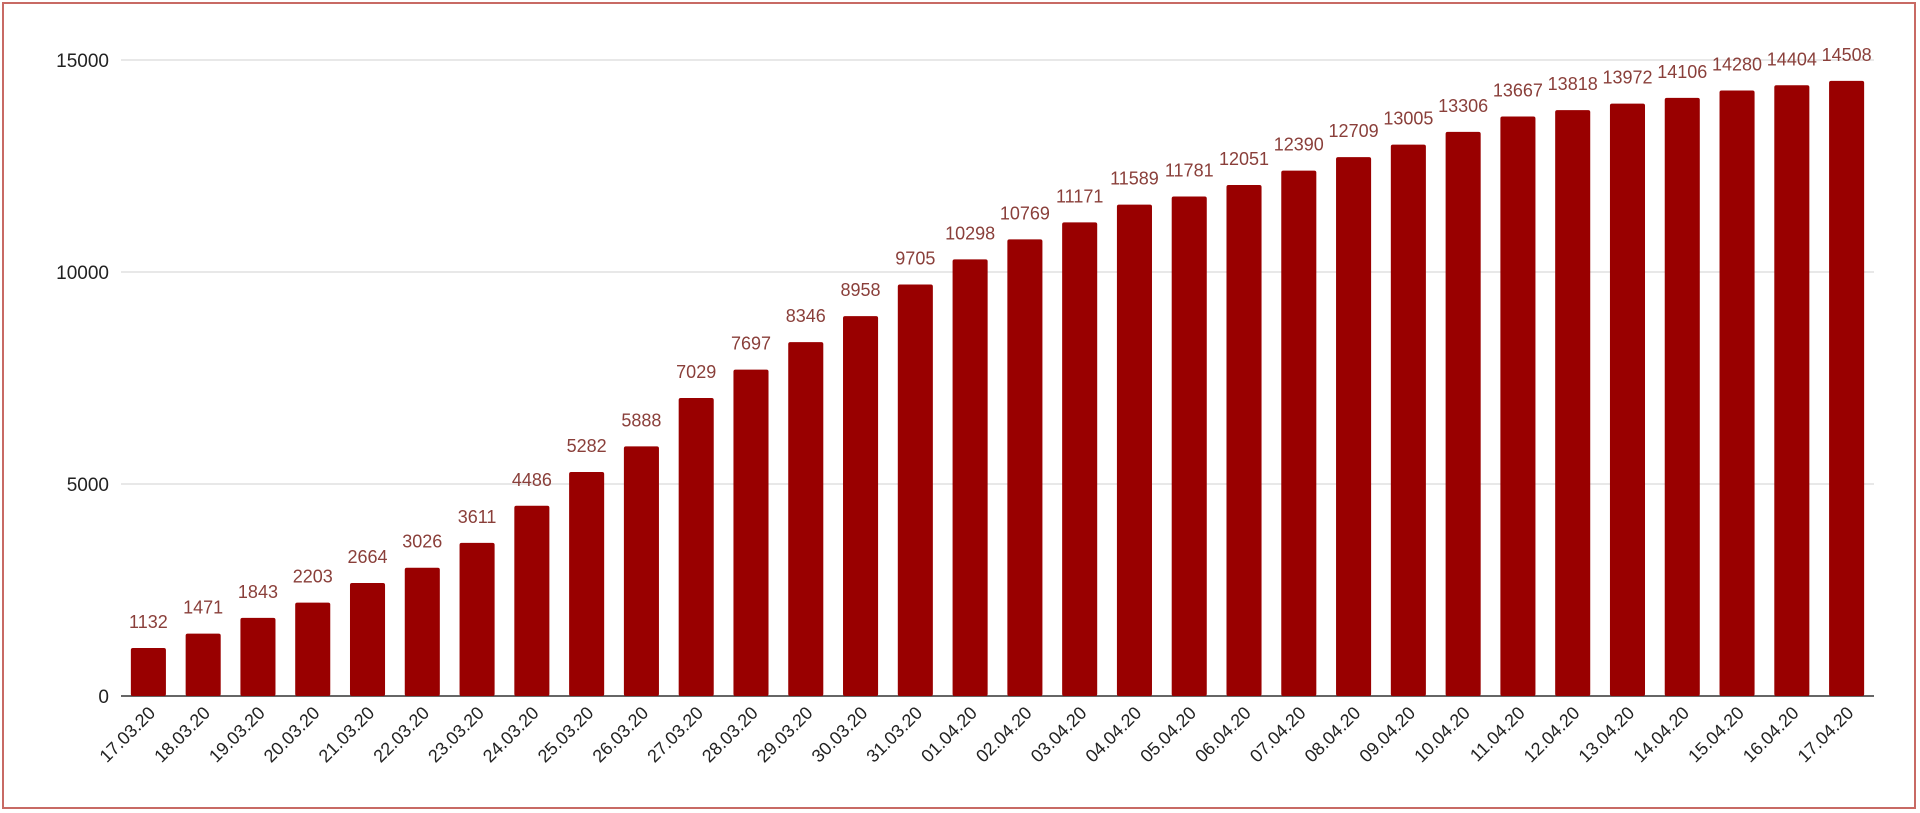  I want to click on data-label: 9705, so click(915, 259).